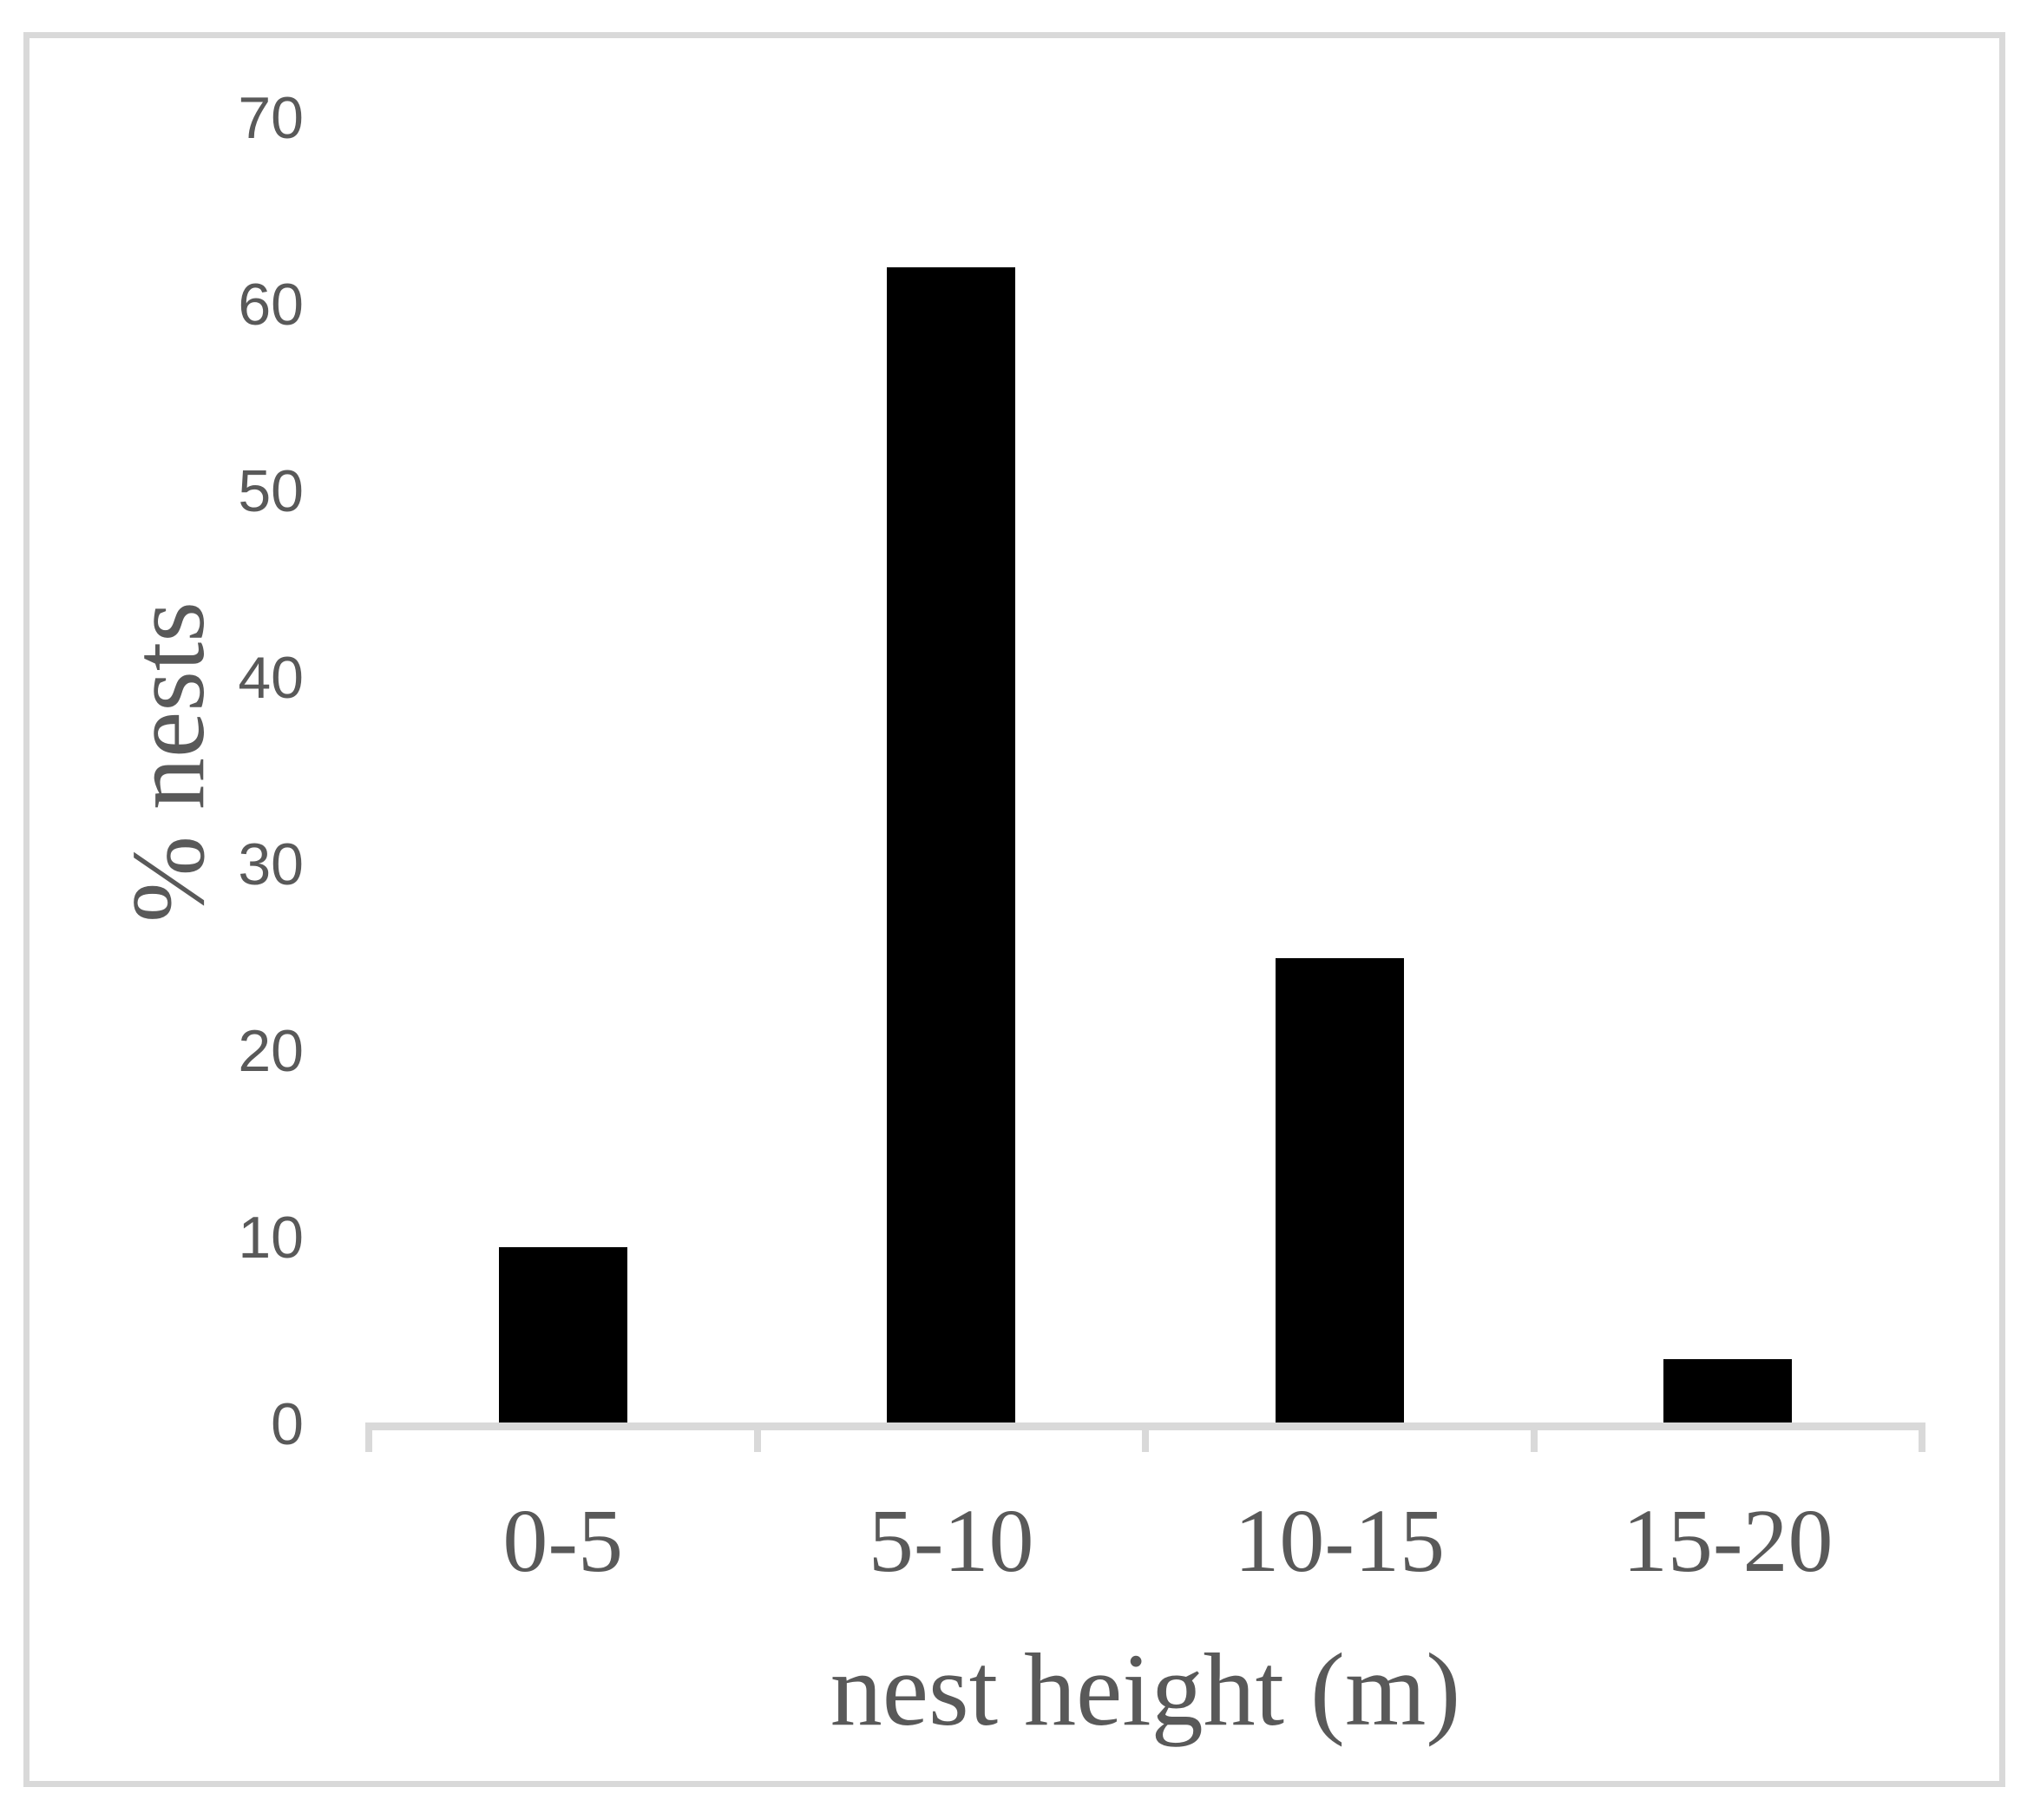 The image size is (2027, 1820). Describe the element at coordinates (271, 1051) in the screenshot. I see `y-tick-label-20: 20` at that location.